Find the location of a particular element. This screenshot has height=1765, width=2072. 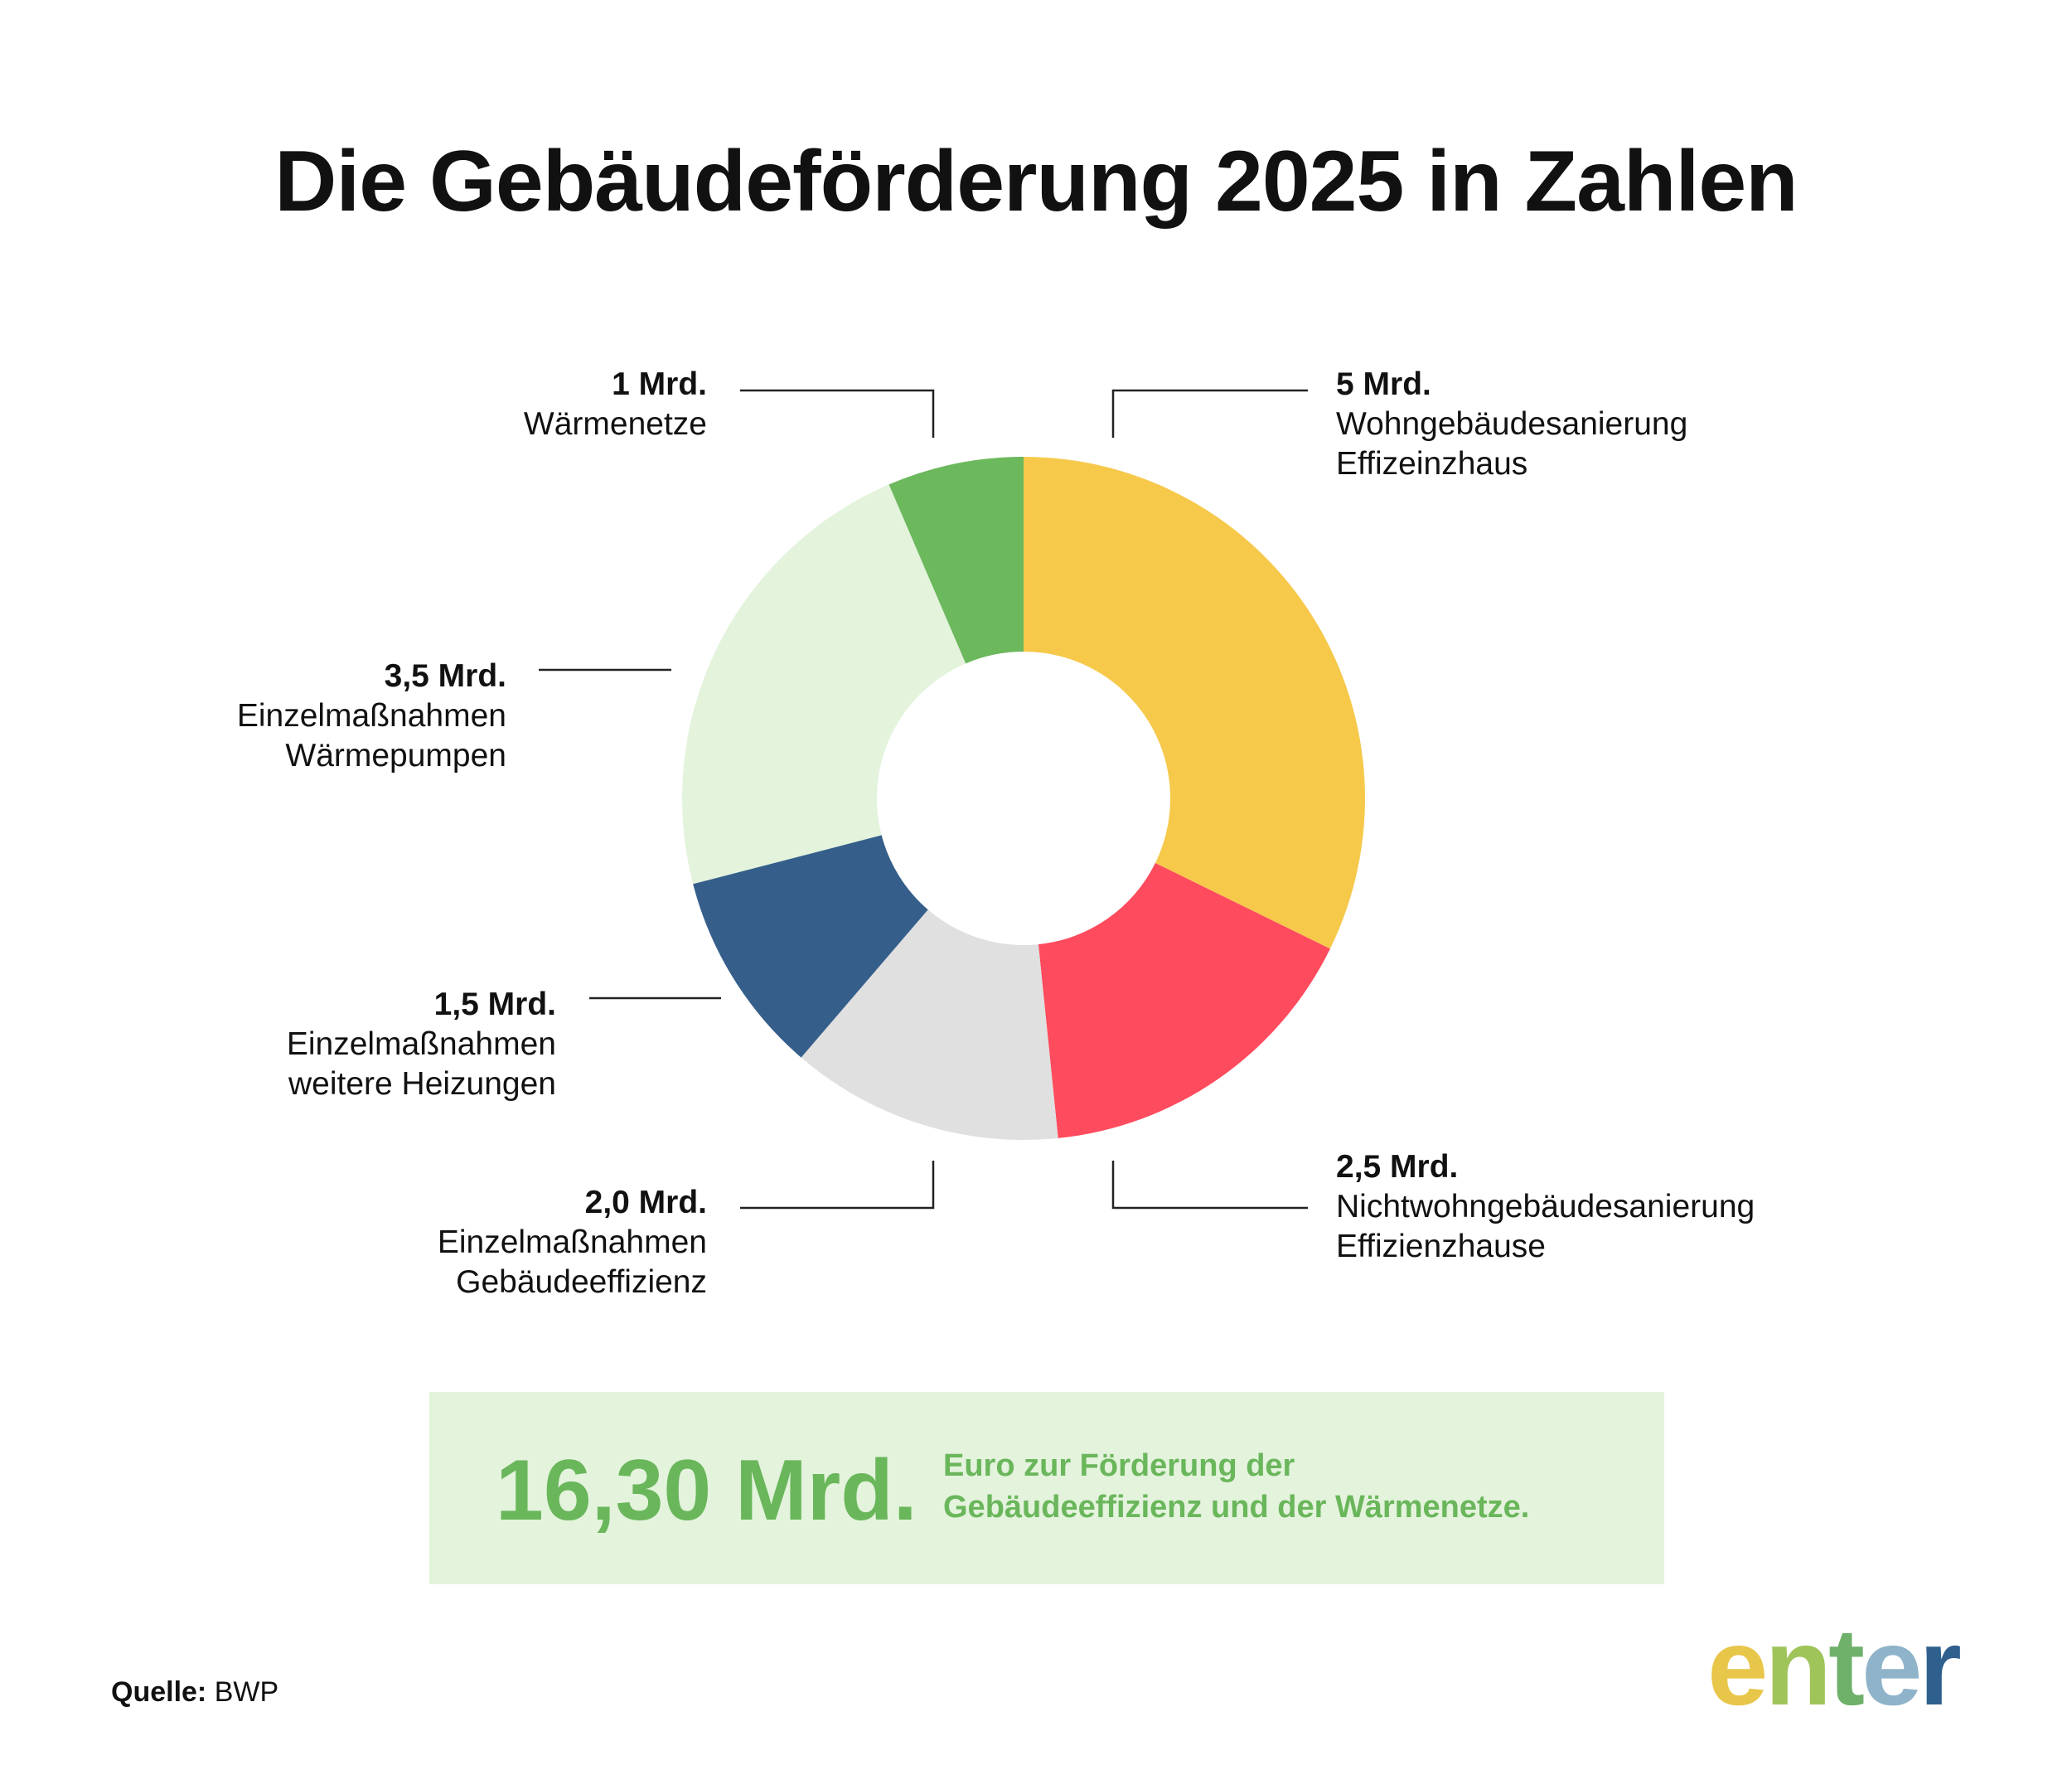

total-text-line: Euro zur Förderung der is located at coordinates (1119, 1465).